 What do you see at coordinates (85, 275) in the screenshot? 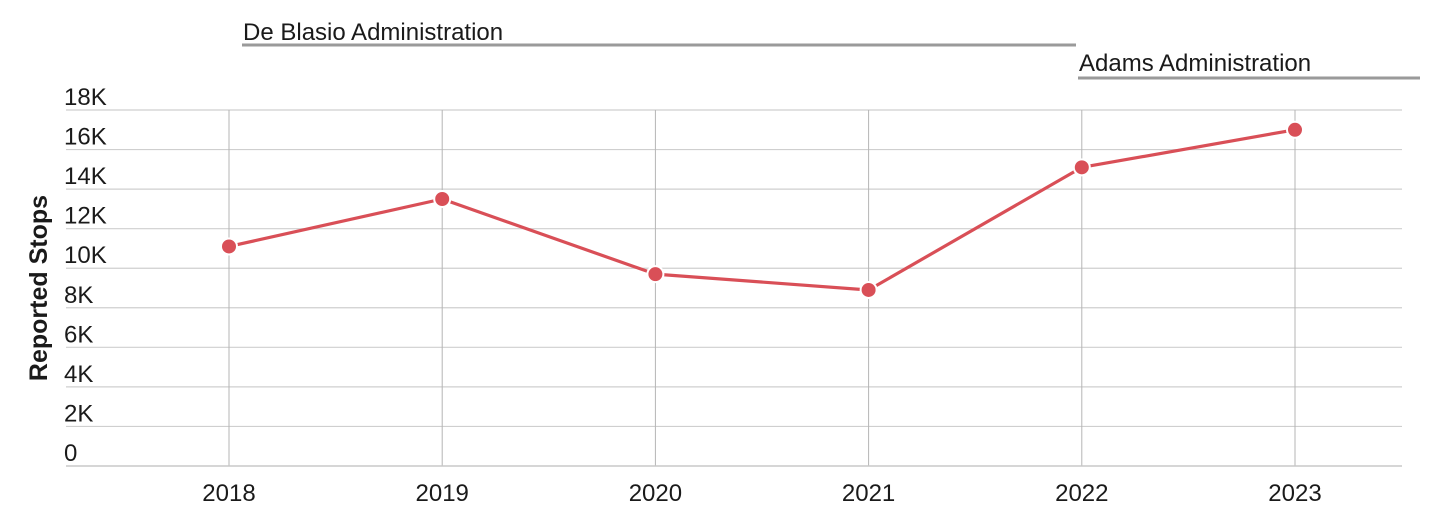
I see `y-axis-tick-labels: 0 2K 4K 6K 8K 10K 12K 14K 16K 18K` at bounding box center [85, 275].